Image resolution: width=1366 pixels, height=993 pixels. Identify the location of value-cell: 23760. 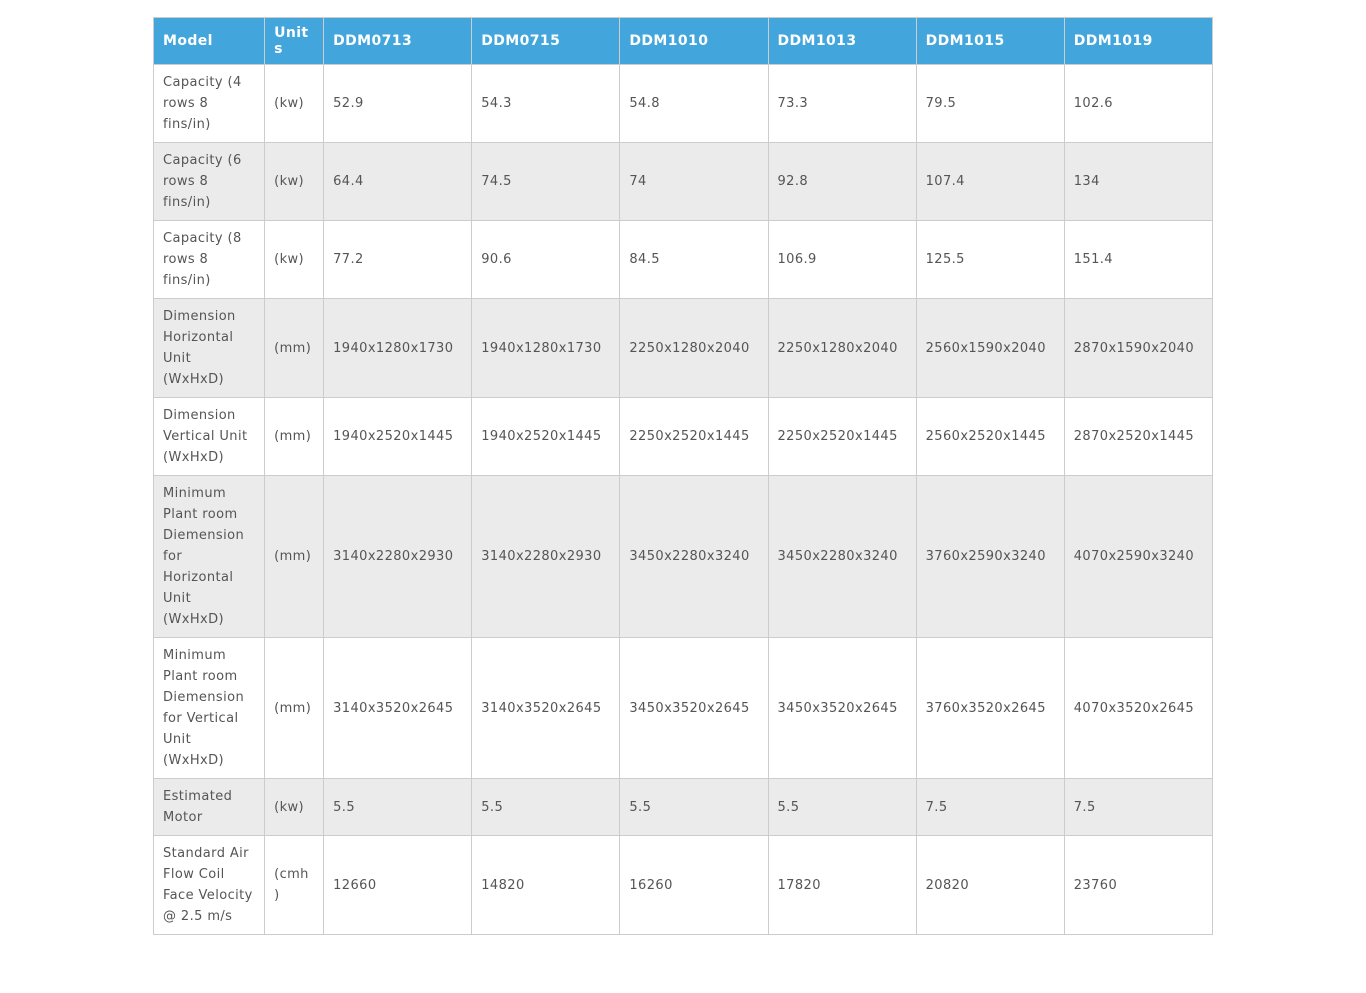
(1138, 885).